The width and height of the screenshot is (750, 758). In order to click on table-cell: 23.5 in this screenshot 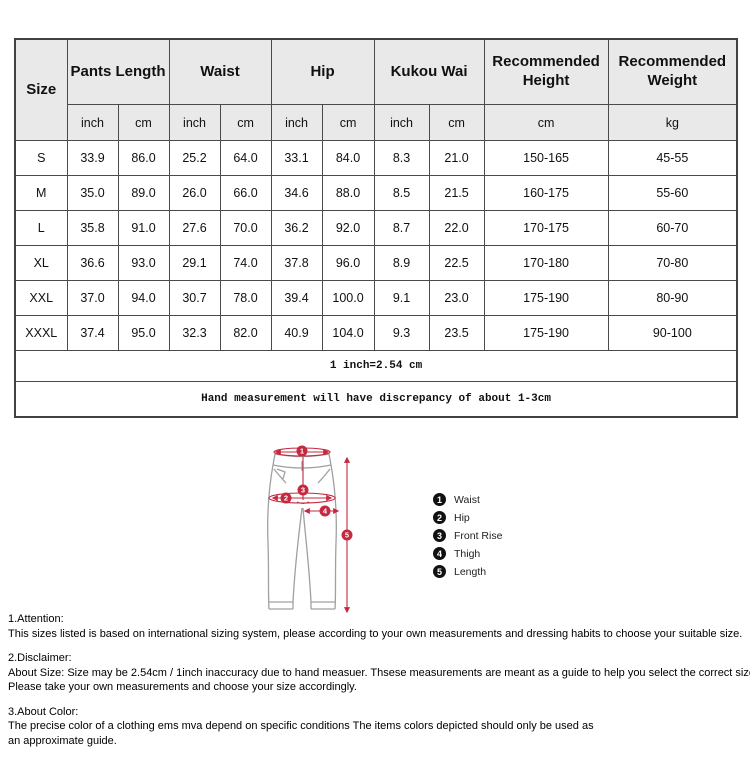, I will do `click(456, 333)`.